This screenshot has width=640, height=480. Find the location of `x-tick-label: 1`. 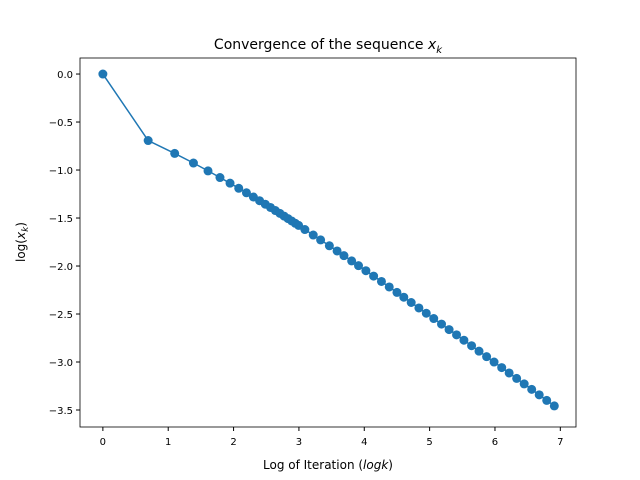

x-tick-label: 1 is located at coordinates (168, 442).